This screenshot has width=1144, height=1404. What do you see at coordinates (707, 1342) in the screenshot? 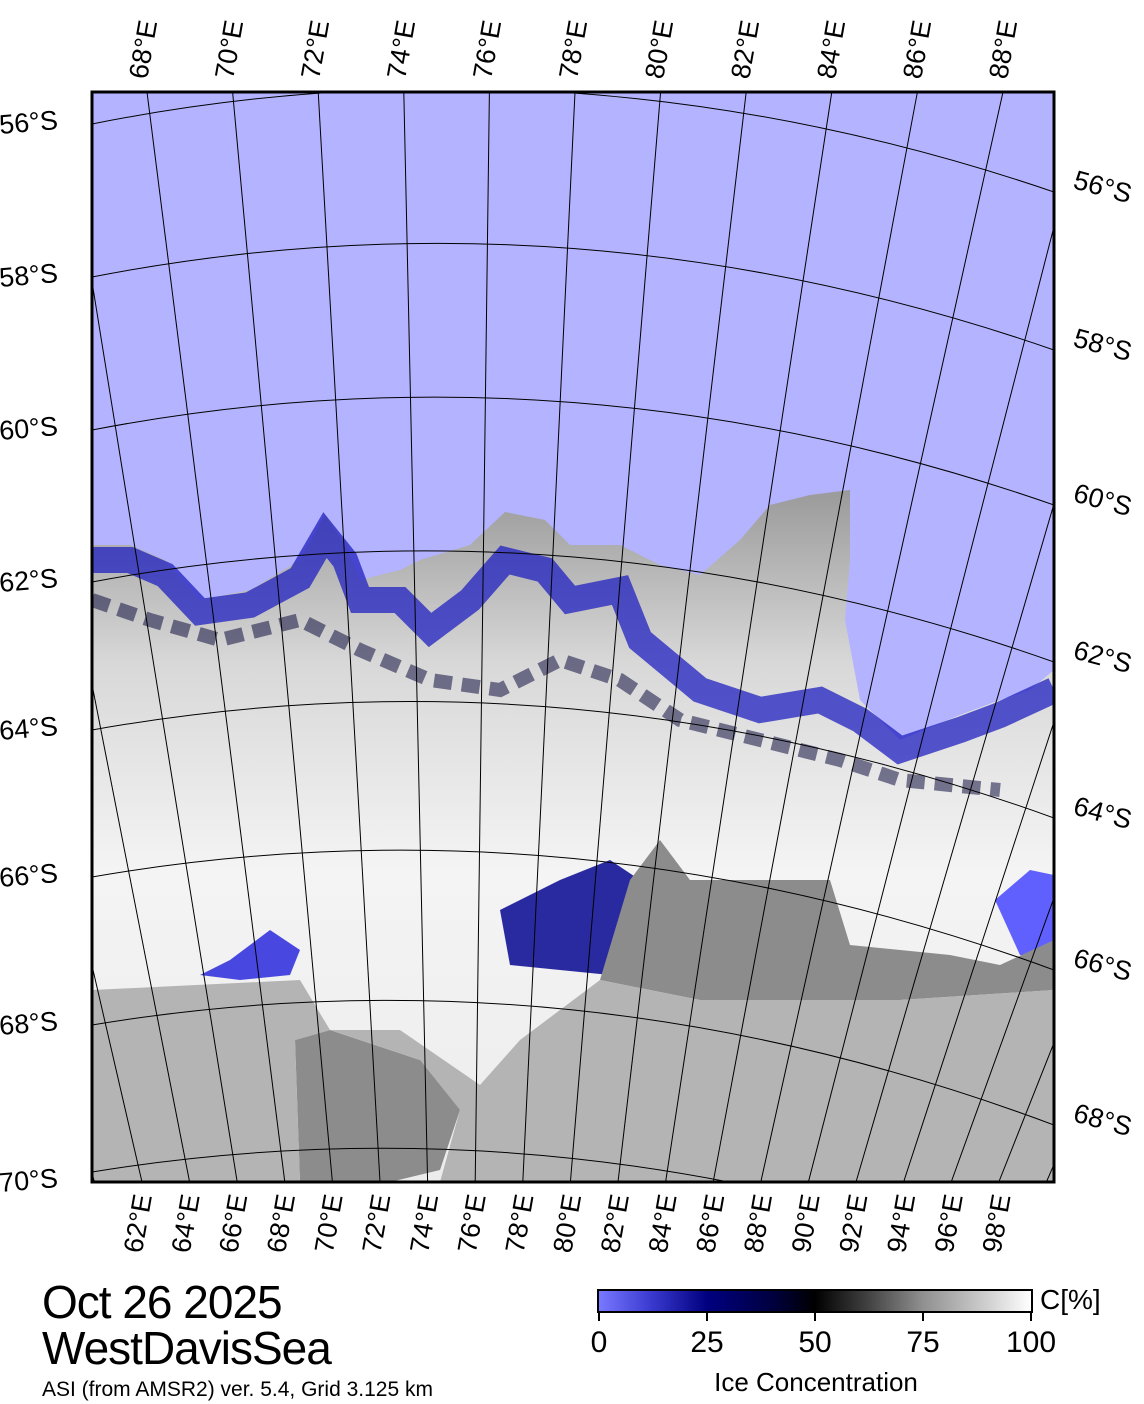
I see `colorbar-tick-label: 25` at bounding box center [707, 1342].